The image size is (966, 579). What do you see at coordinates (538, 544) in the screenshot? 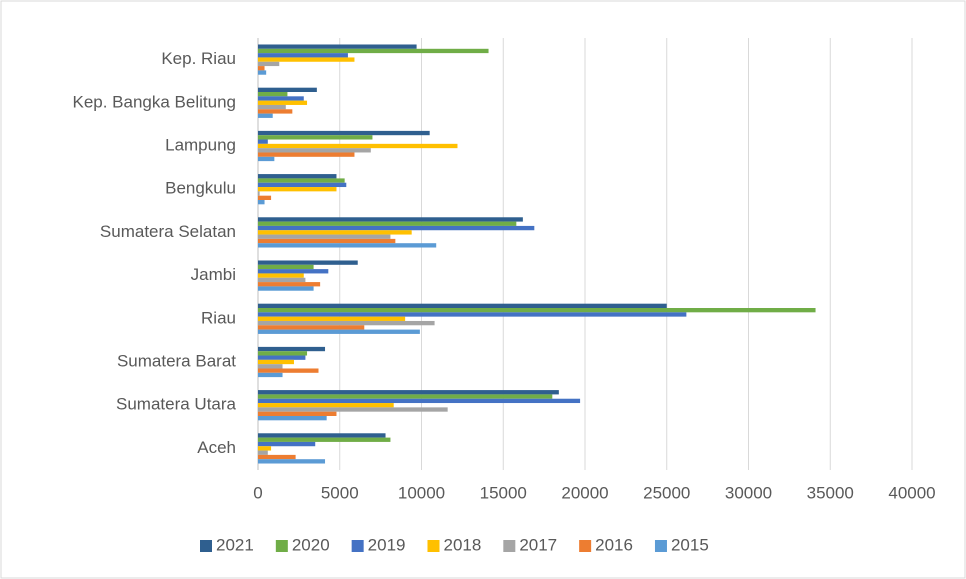
I see `legend-label: 2017` at bounding box center [538, 544].